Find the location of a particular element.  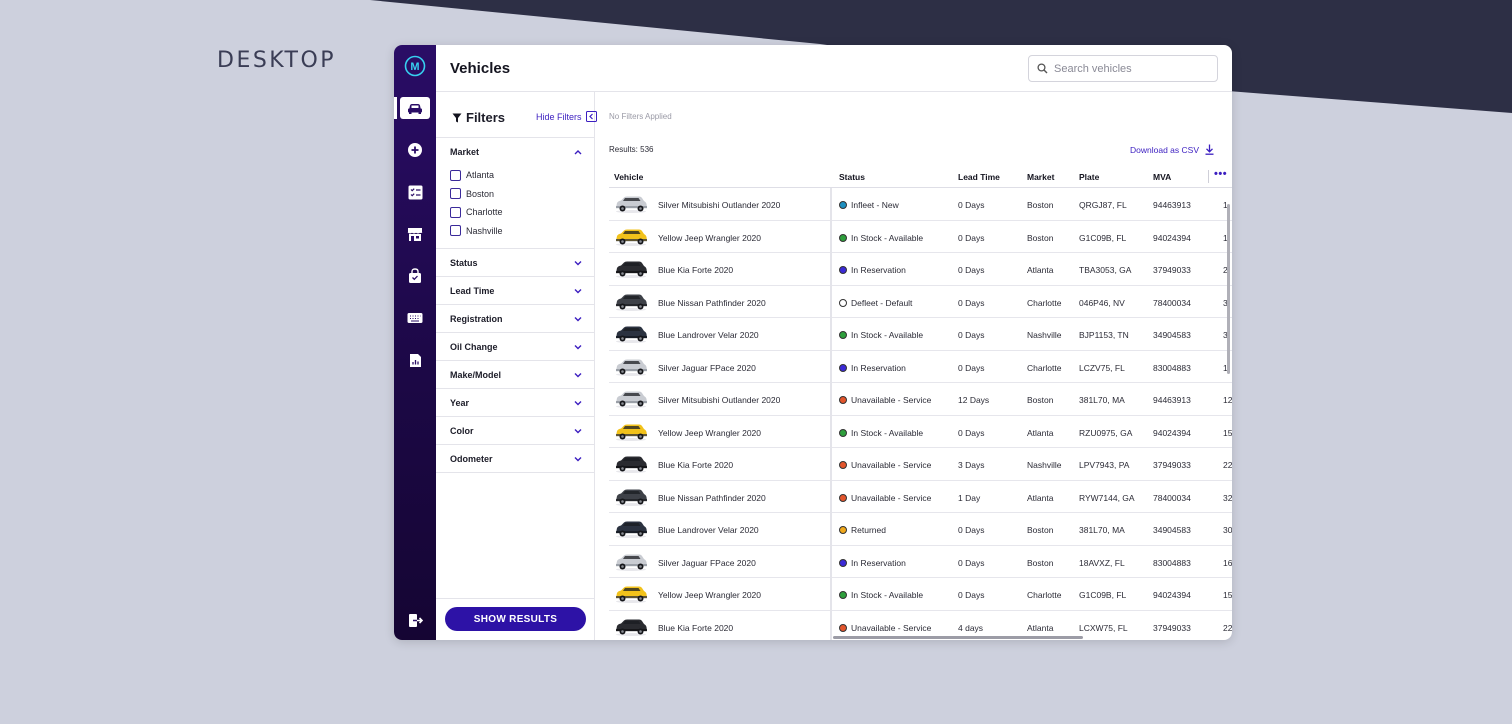

market-cell: Charlotte is located at coordinates (1044, 595).